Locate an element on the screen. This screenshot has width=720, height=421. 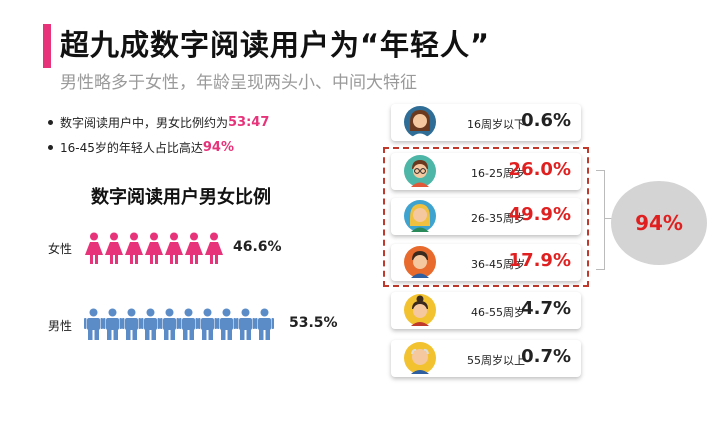
female-percentage: 46.6% is located at coordinates (257, 247).